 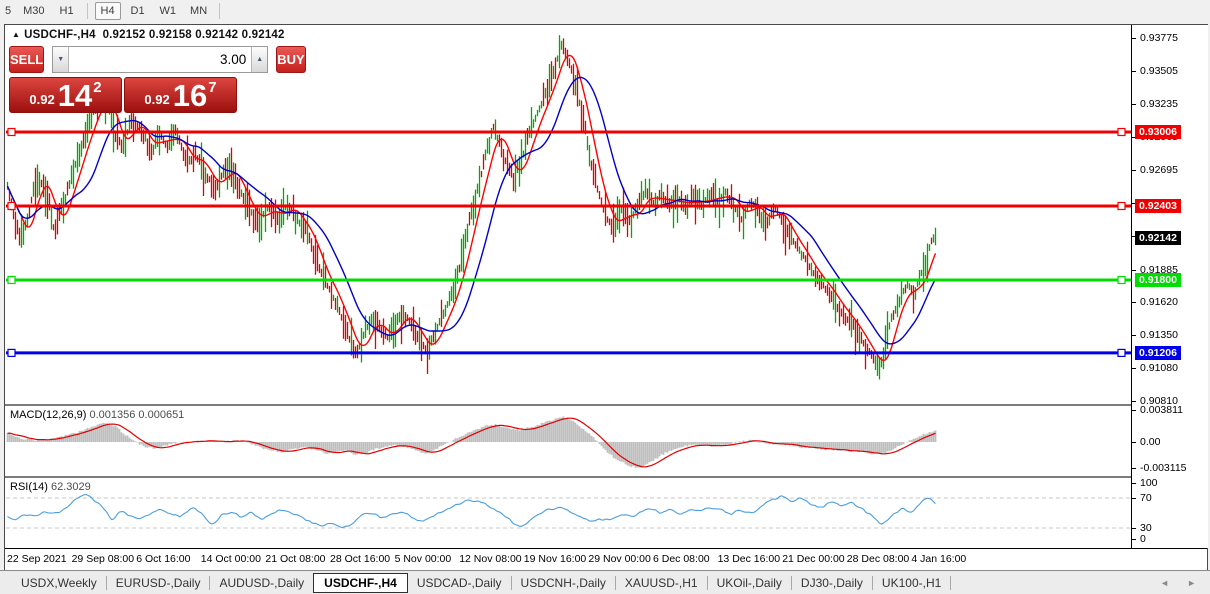 What do you see at coordinates (1159, 401) in the screenshot?
I see `price-tick-label: 0.90810` at bounding box center [1159, 401].